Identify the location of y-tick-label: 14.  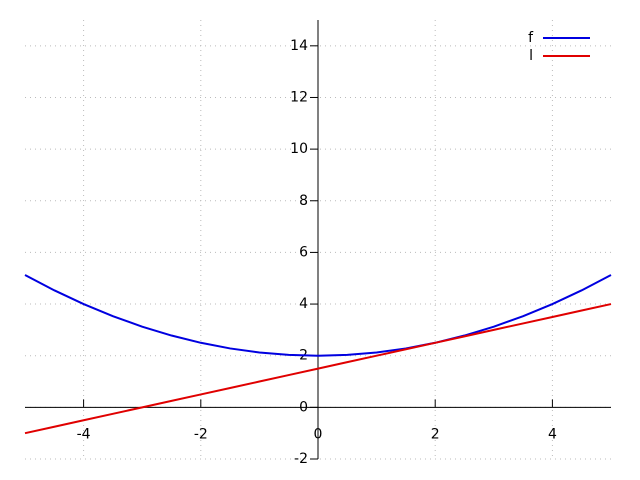
(299, 46).